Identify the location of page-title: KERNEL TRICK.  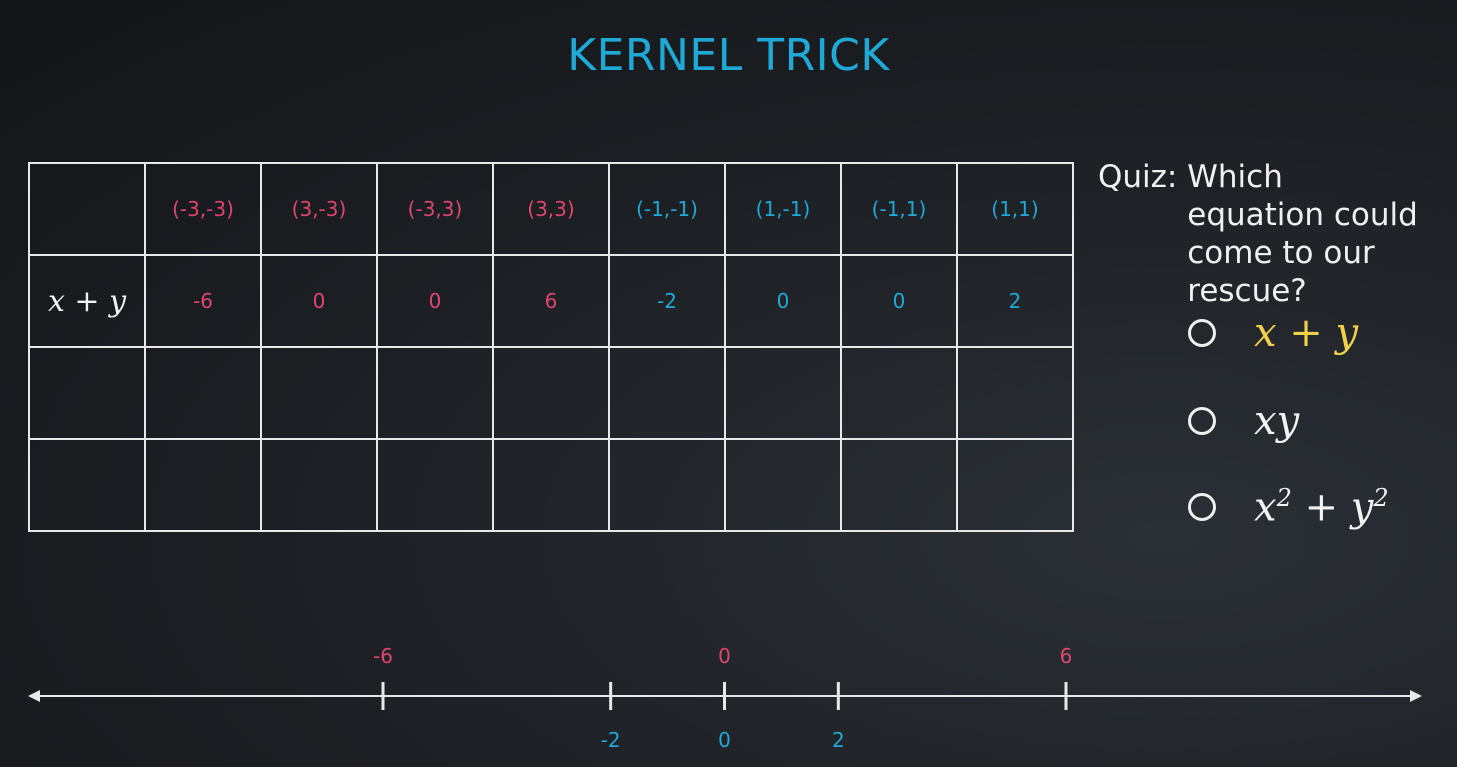
(728, 55).